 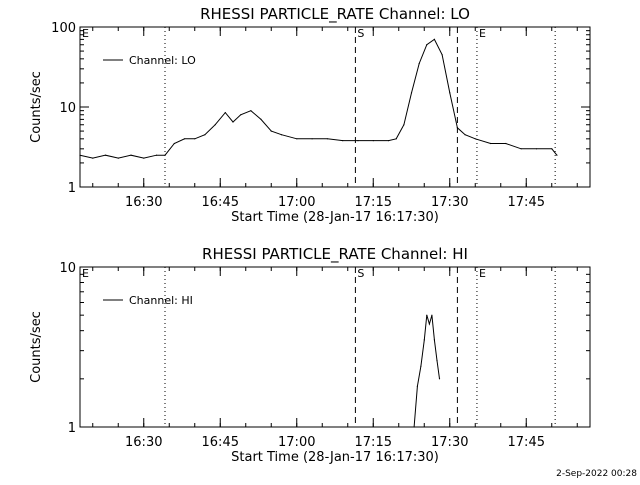 What do you see at coordinates (426, 371) in the screenshot?
I see `series-line` at bounding box center [426, 371].